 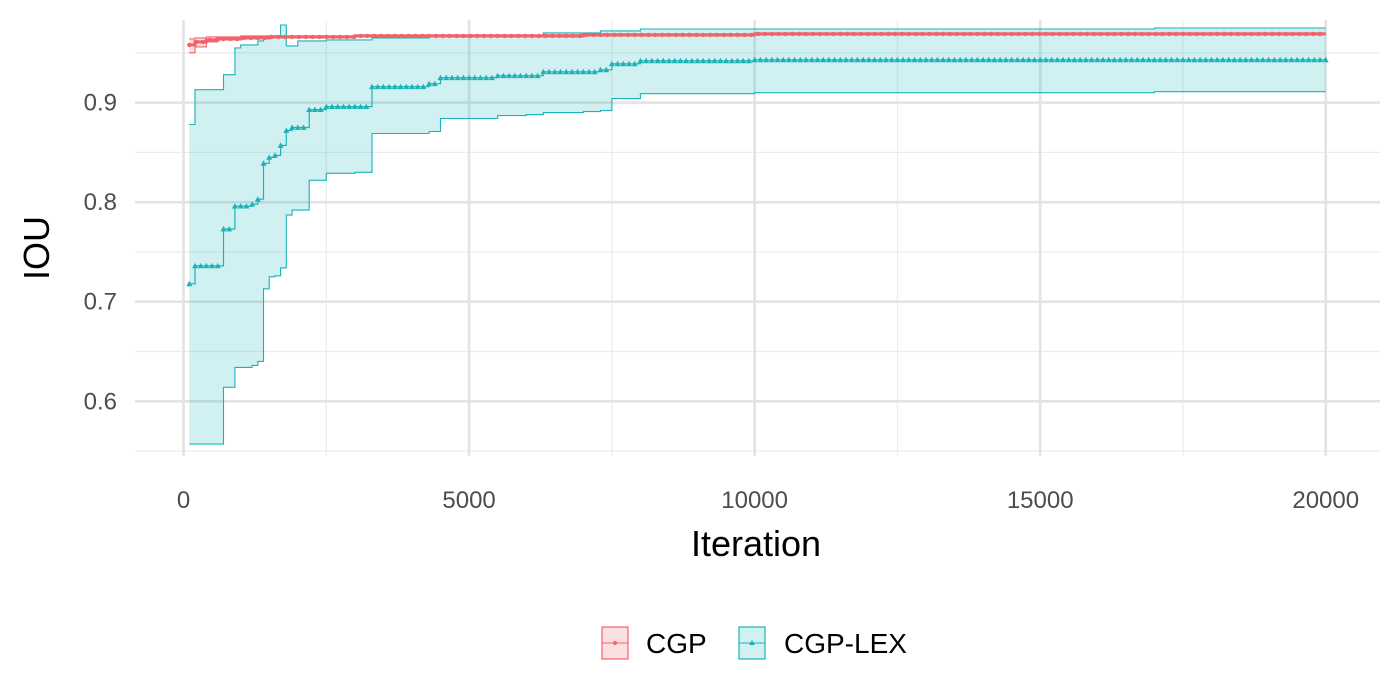 I want to click on y-tick-label: 0.6, so click(x=100, y=401).